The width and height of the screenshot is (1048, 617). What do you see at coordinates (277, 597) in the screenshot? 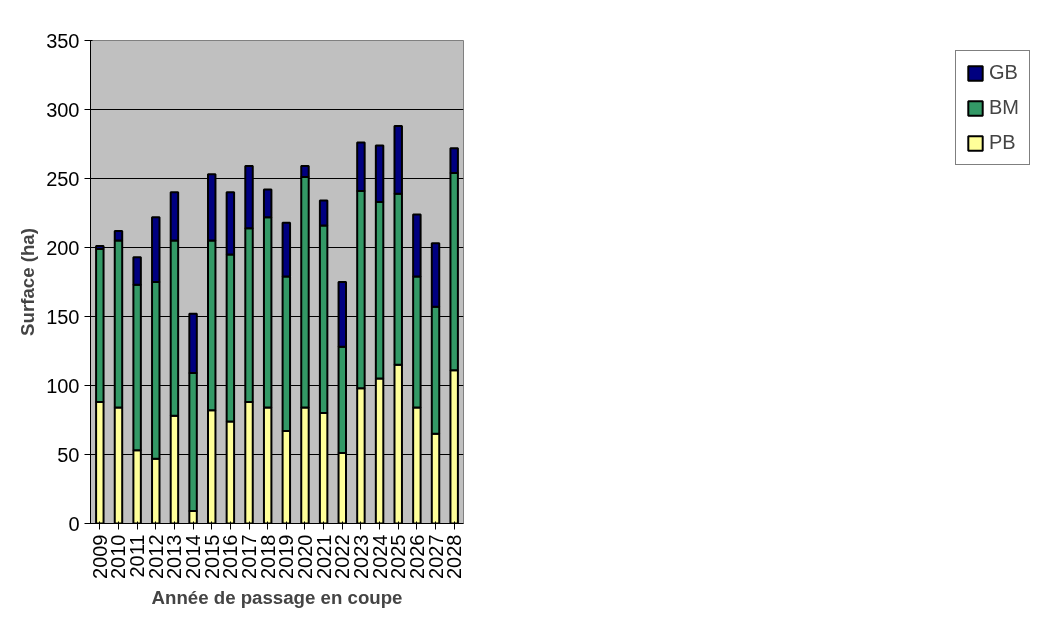
I see `x-axis-title: Année de passage en coupe` at bounding box center [277, 597].